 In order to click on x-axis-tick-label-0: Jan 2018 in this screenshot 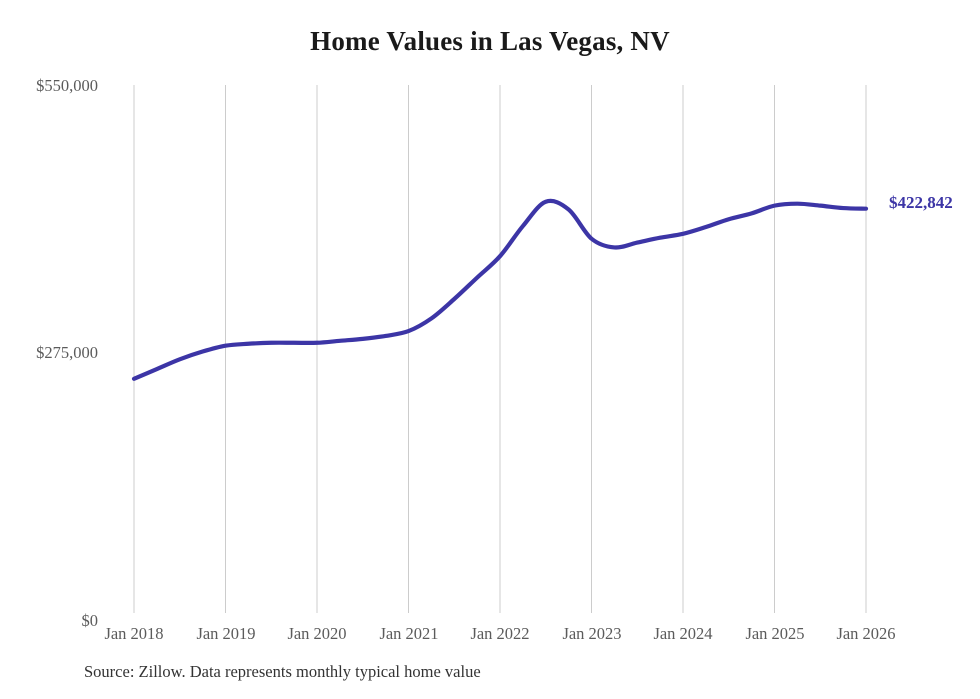, I will do `click(134, 633)`.